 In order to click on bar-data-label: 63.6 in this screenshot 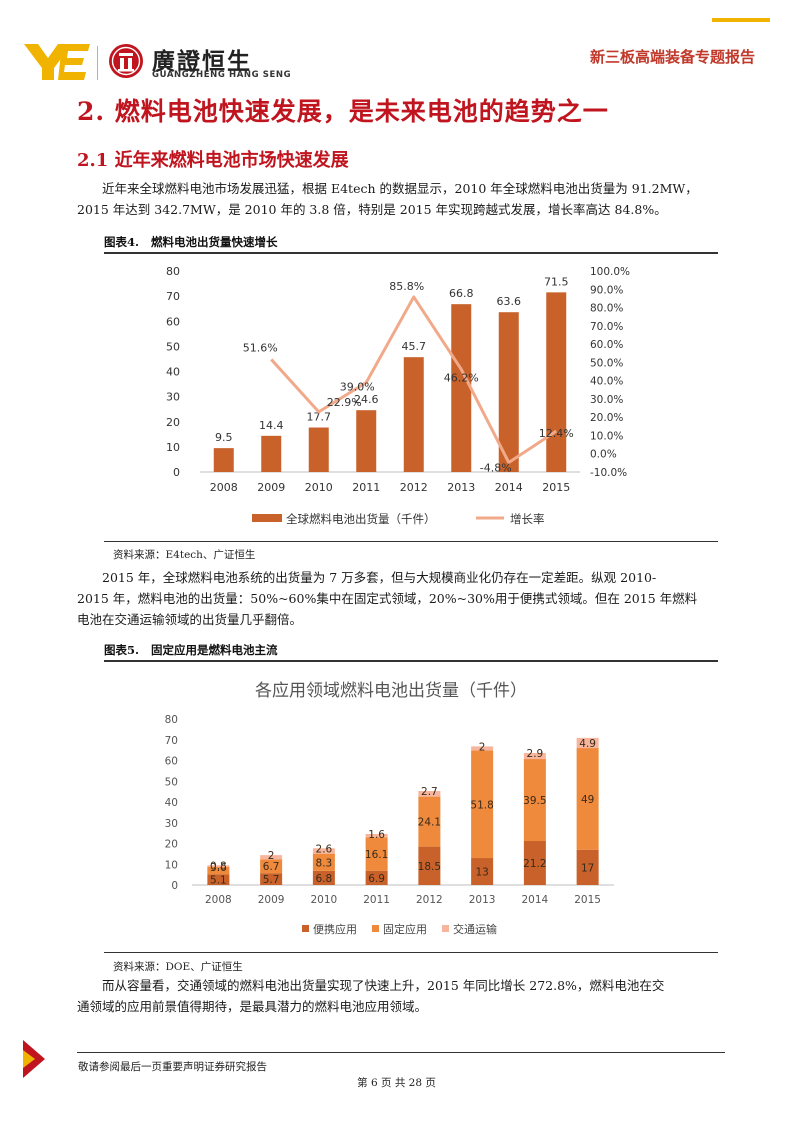, I will do `click(509, 301)`.